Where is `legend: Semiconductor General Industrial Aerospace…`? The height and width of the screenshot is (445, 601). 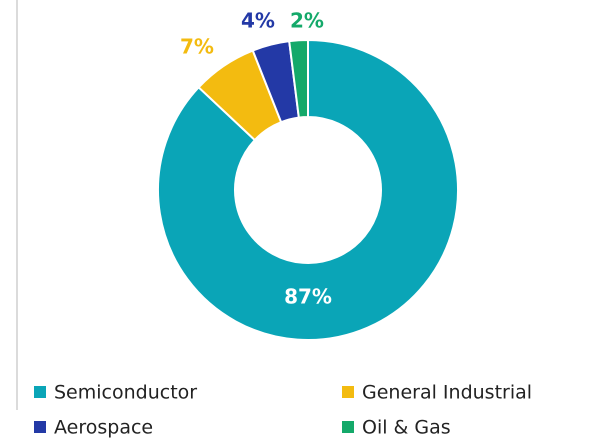 legend: Semiconductor General Industrial Aerospace… is located at coordinates (283, 410).